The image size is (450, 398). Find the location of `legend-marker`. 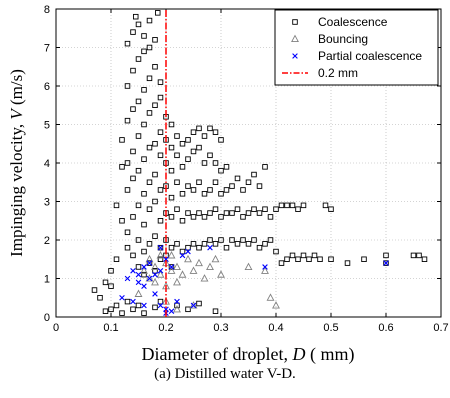

legend-marker is located at coordinates (295, 38).